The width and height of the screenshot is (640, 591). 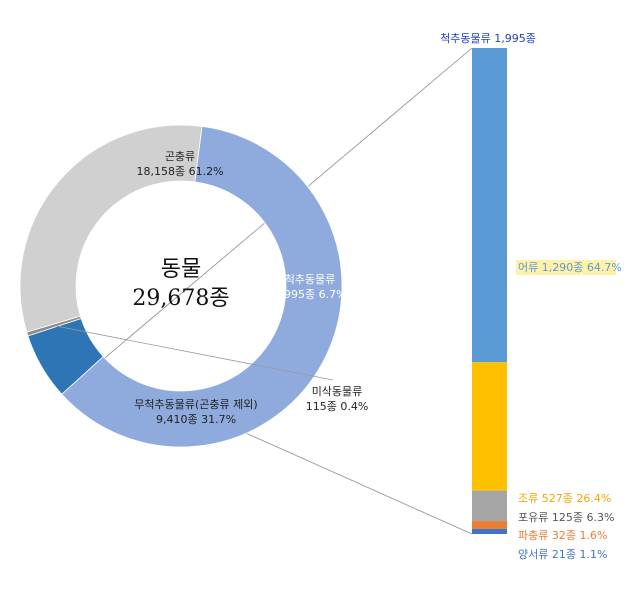 I want to click on donut-label-name-2: 미삭동물류, so click(x=337, y=391).